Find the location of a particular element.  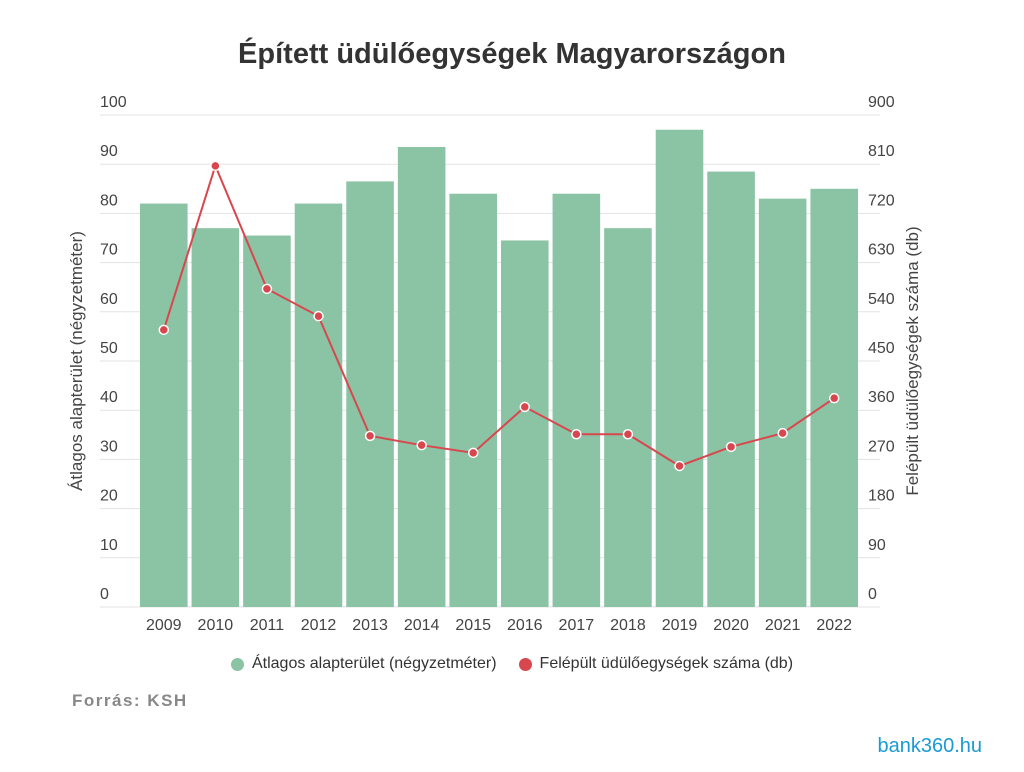

x-tick: 2011 is located at coordinates (267, 625).